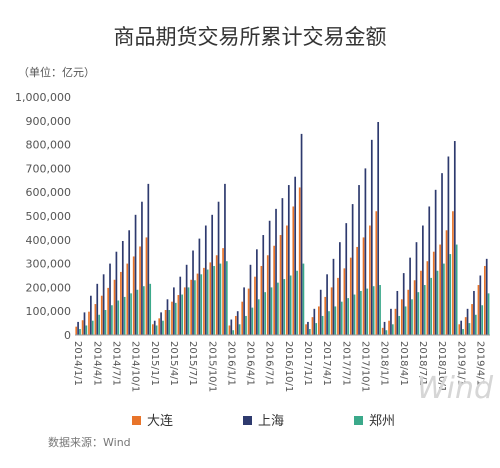 This screenshot has width=500, height=468. What do you see at coordinates (173, 363) in the screenshot?
I see `x-tick-label: 2015/4/1` at bounding box center [173, 363].